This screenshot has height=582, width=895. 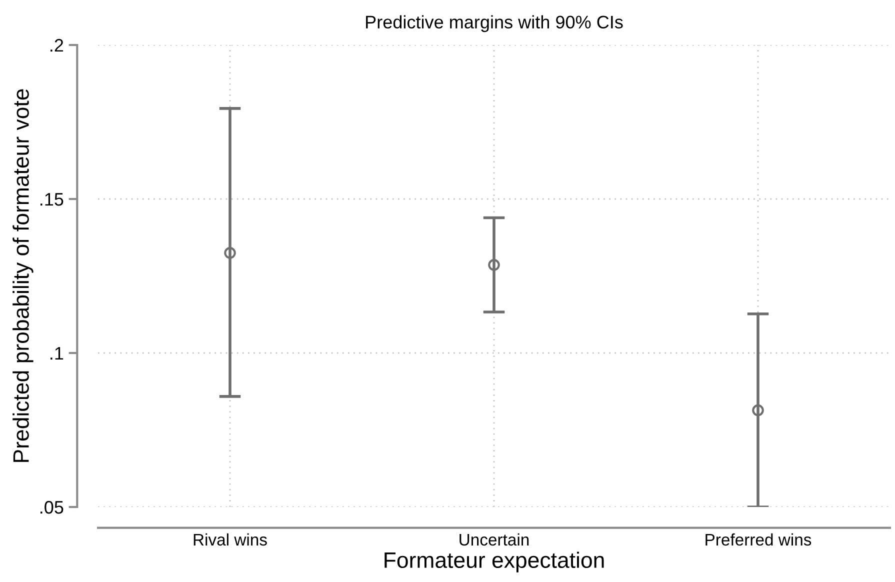 What do you see at coordinates (759, 539) in the screenshot?
I see `x-tick-label: Preferred wins` at bounding box center [759, 539].